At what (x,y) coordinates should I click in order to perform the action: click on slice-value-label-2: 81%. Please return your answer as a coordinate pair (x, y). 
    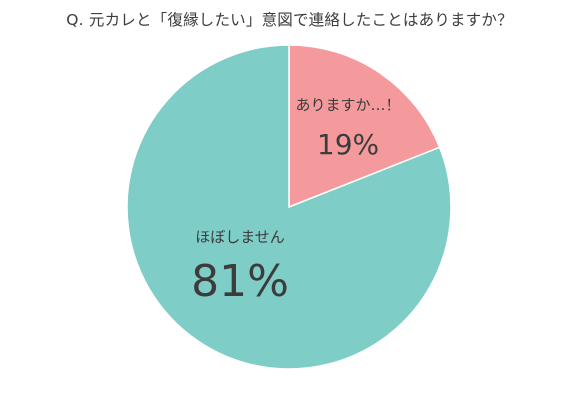
    Looking at the image, I should click on (240, 281).